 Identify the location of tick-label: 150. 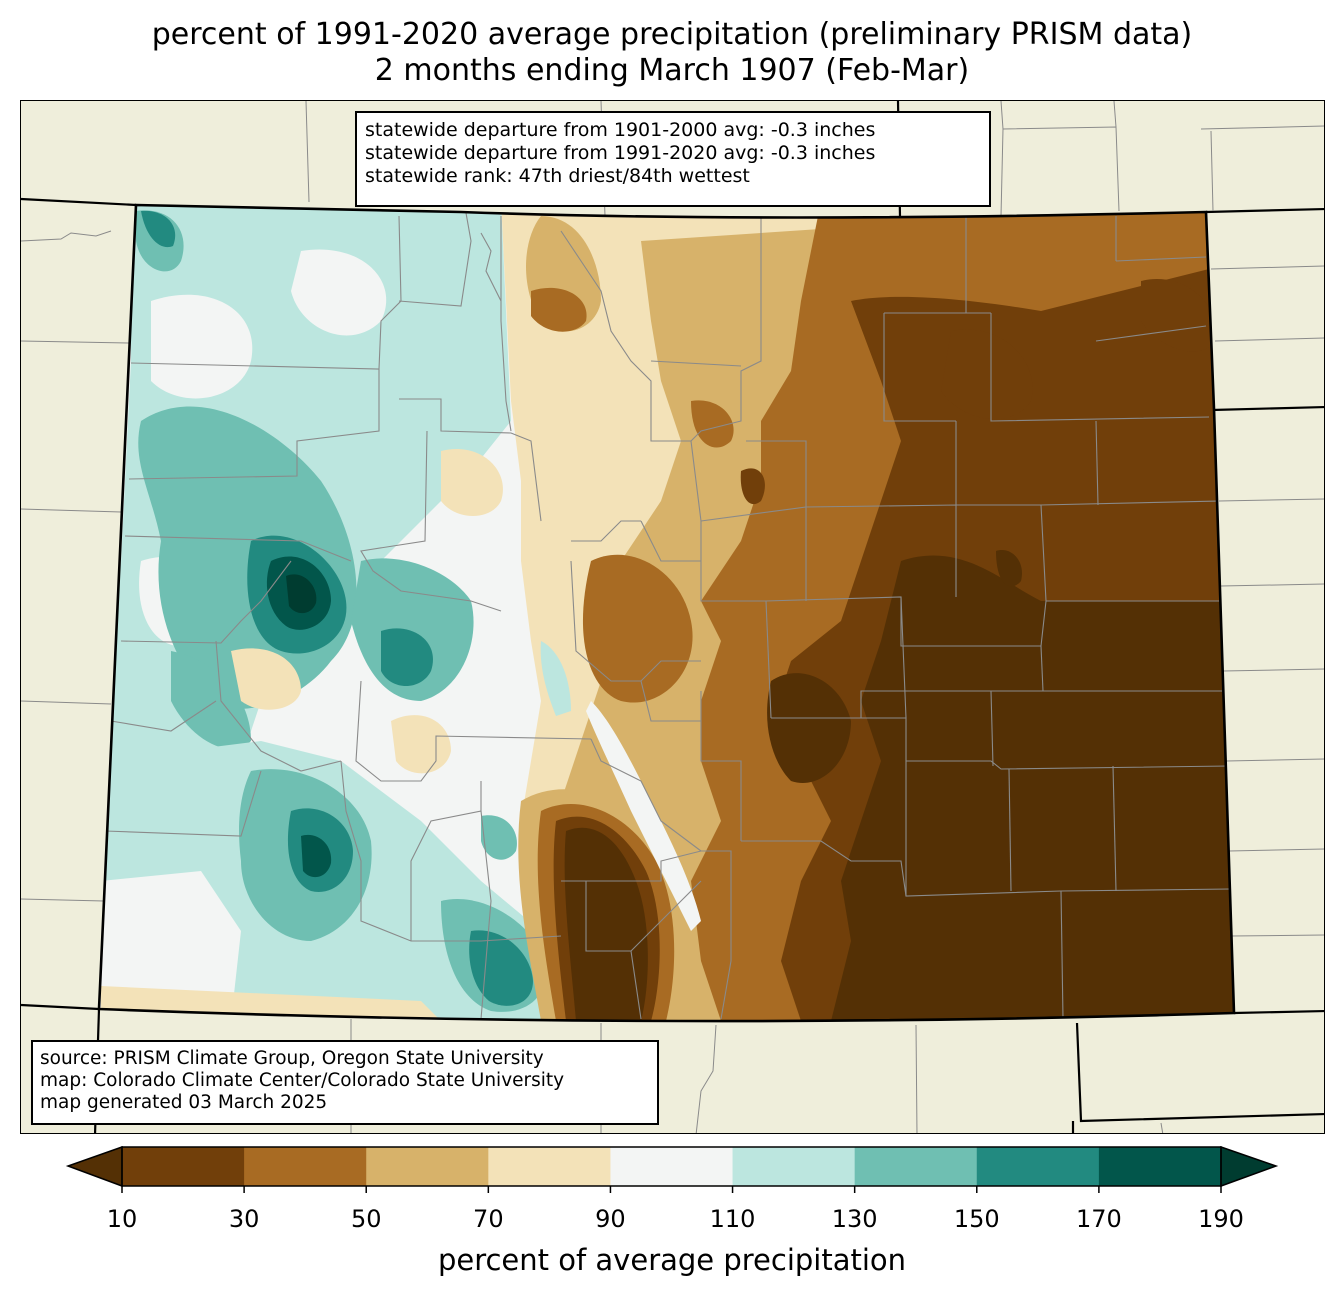
(976, 1219).